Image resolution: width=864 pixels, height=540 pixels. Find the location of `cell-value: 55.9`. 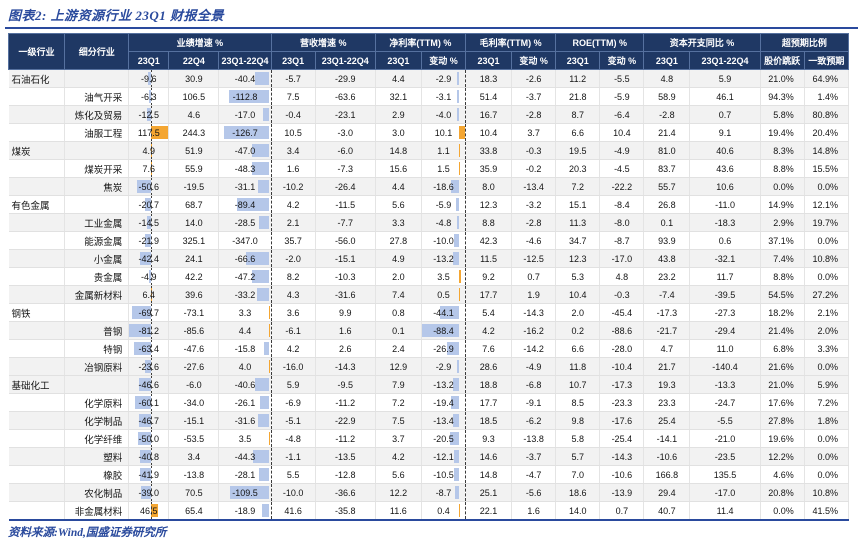

cell-value: 55.9 is located at coordinates (194, 168).